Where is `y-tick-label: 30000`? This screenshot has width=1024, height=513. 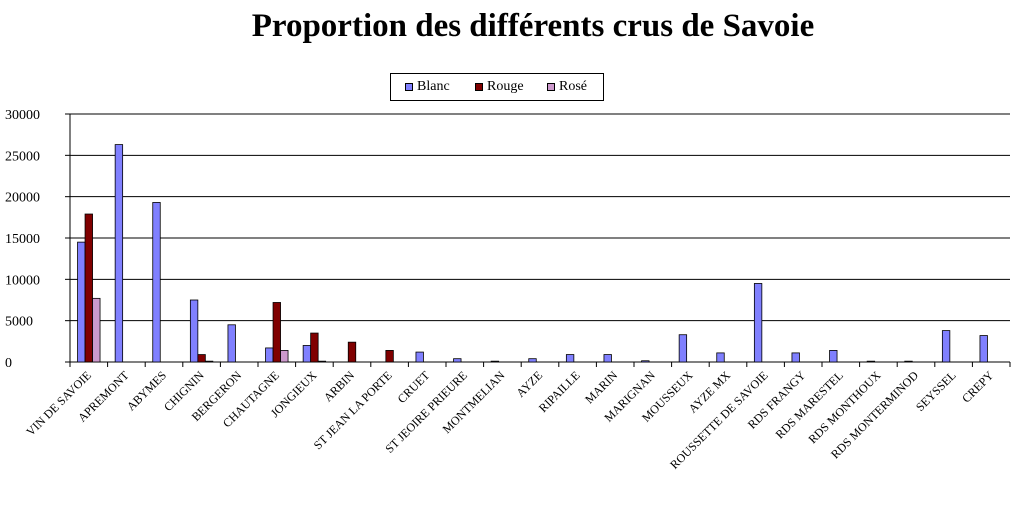 y-tick-label: 30000 is located at coordinates (22, 115).